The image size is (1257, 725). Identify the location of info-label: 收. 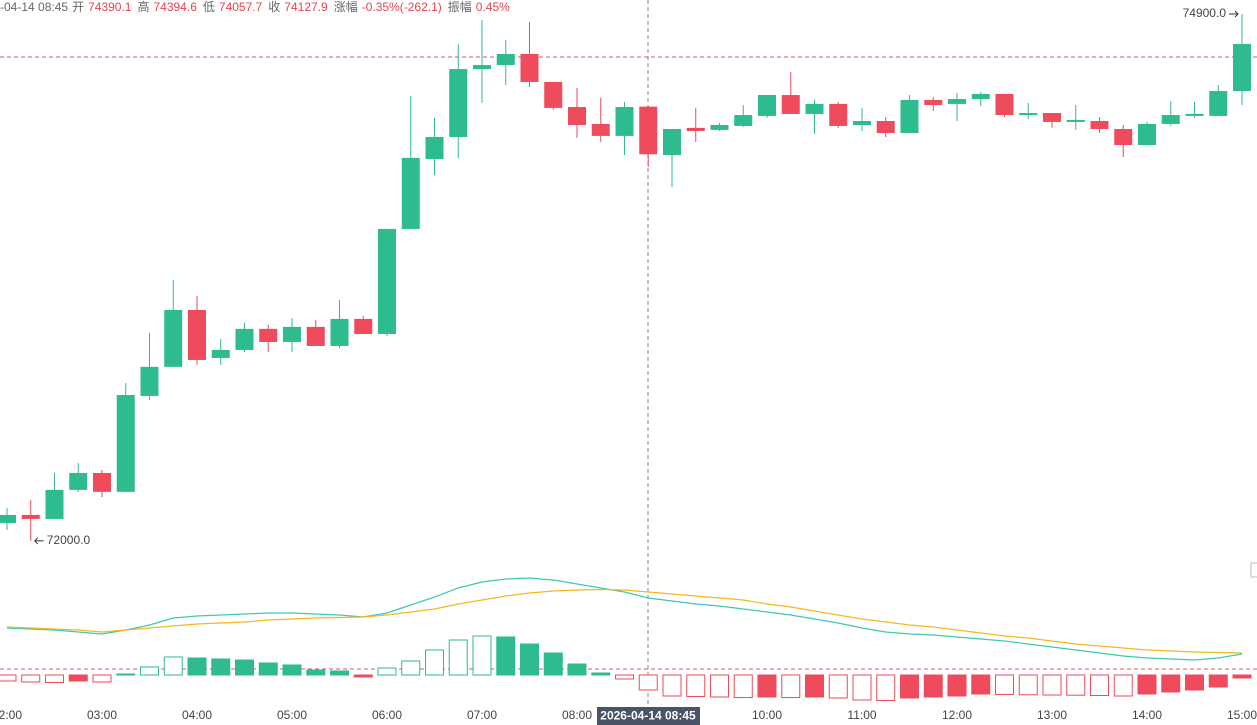
(274, 7).